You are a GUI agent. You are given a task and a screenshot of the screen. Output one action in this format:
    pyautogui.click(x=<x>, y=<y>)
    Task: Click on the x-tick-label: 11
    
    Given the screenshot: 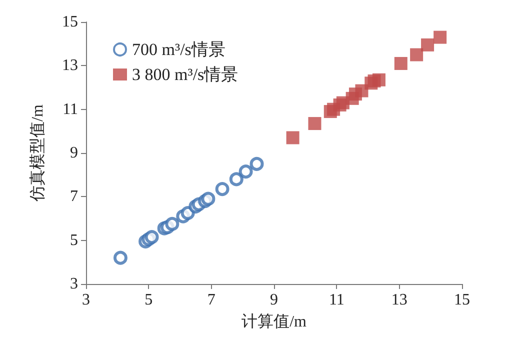 What is the action you would take?
    pyautogui.click(x=336, y=300)
    